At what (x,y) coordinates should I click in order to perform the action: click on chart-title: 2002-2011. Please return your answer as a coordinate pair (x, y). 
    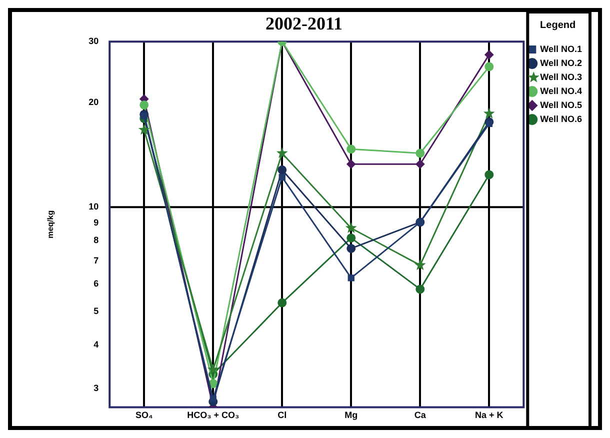
    Looking at the image, I should click on (304, 23).